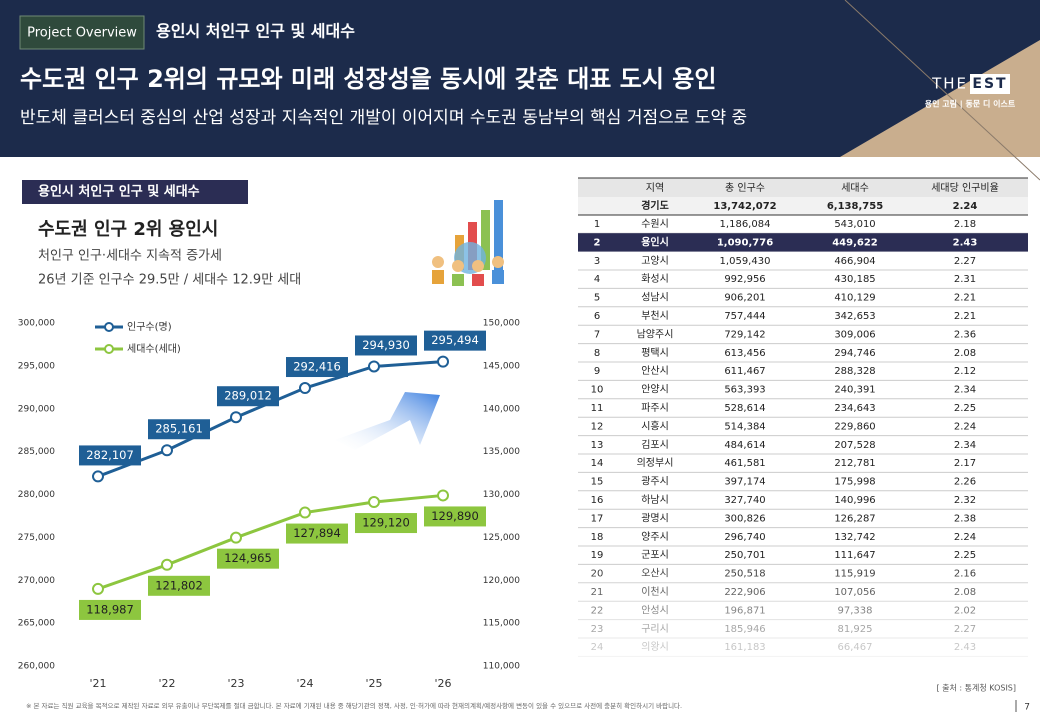 Image resolution: width=1040 pixels, height=724 pixels. I want to click on panel-line: 26년 기준 인구수 29.5만 / 세대수 12.9만 세대, so click(169, 280).